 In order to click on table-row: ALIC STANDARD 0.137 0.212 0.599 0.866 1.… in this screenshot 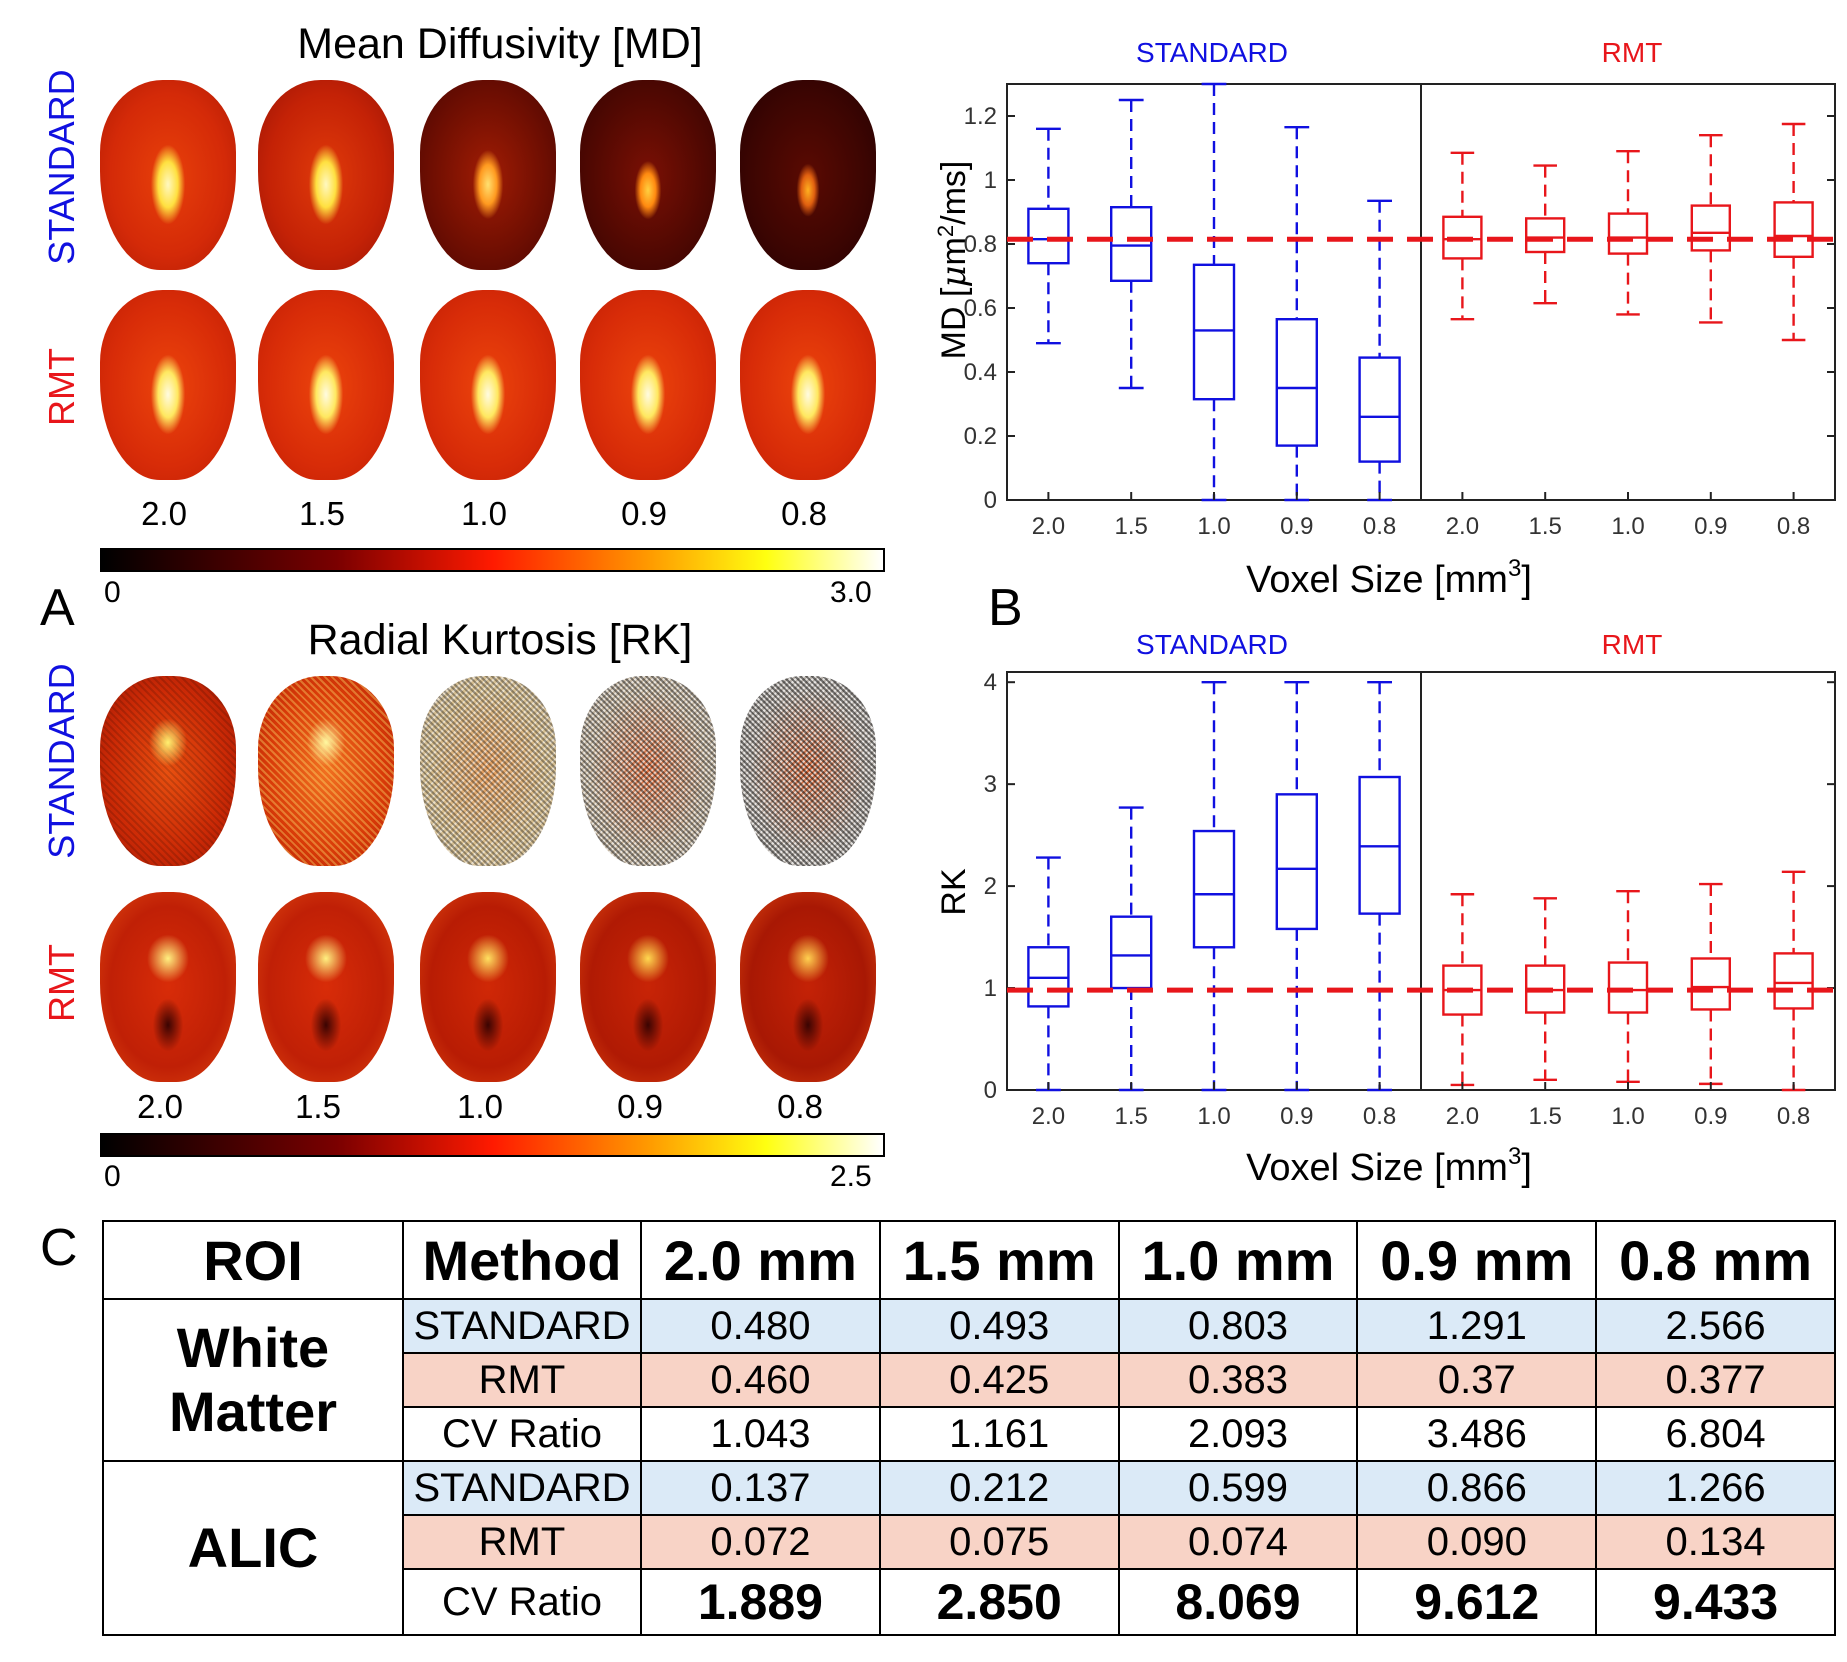, I will do `click(969, 1548)`.